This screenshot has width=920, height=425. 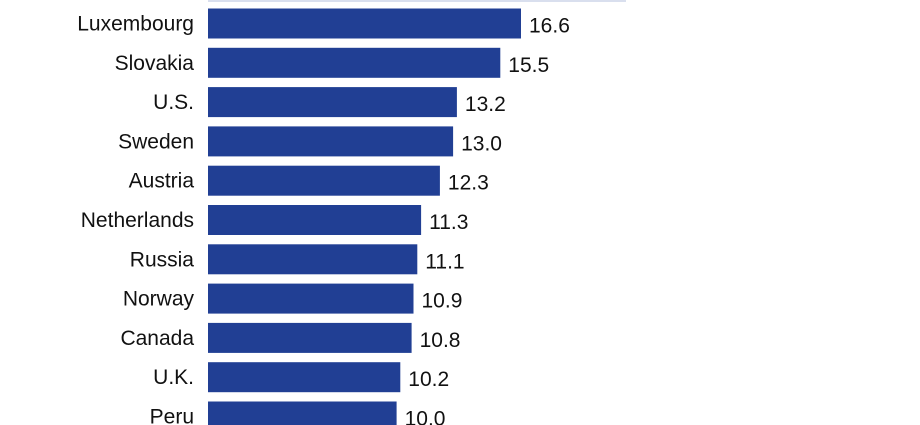 I want to click on top-rule, so click(x=417, y=1).